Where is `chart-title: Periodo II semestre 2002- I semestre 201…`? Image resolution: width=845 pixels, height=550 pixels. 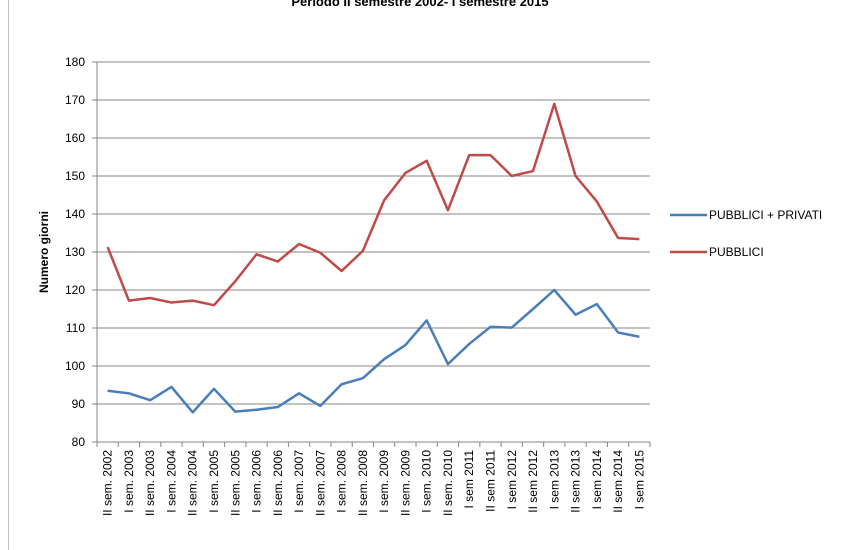
chart-title: Periodo II semestre 2002- I semestre 201… is located at coordinates (419, 4).